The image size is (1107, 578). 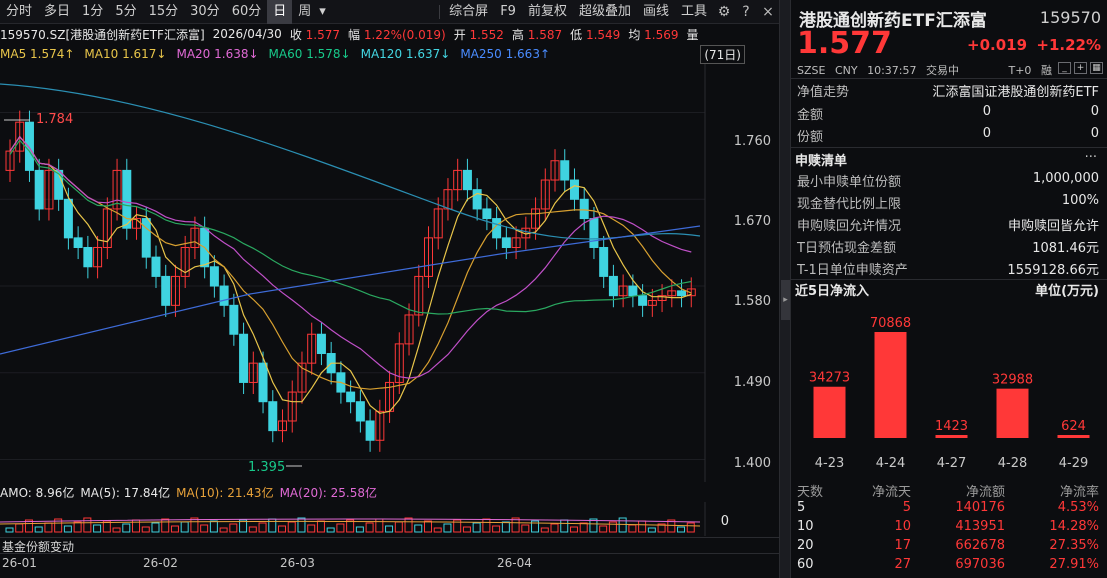 What do you see at coordinates (942, 70) in the screenshot?
I see `trade-status: 交易中` at bounding box center [942, 70].